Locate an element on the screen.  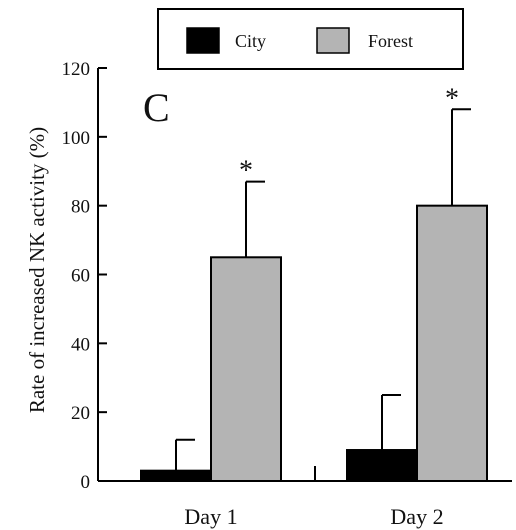
y-tick-label-100: 100 is located at coordinates (76, 138).